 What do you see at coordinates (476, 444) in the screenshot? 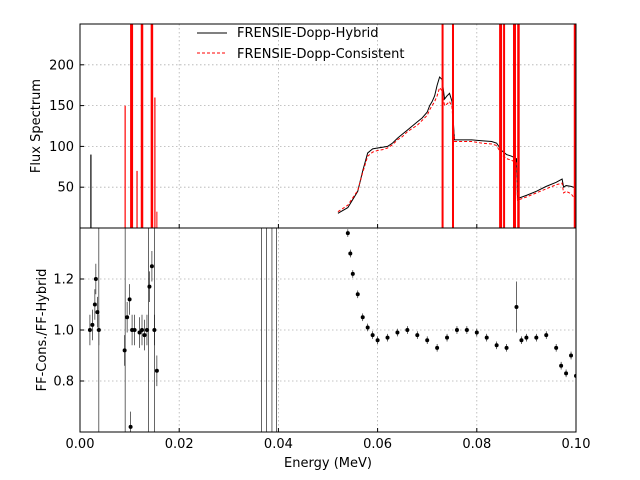
I see `xtick-label: 0.08` at bounding box center [476, 444].